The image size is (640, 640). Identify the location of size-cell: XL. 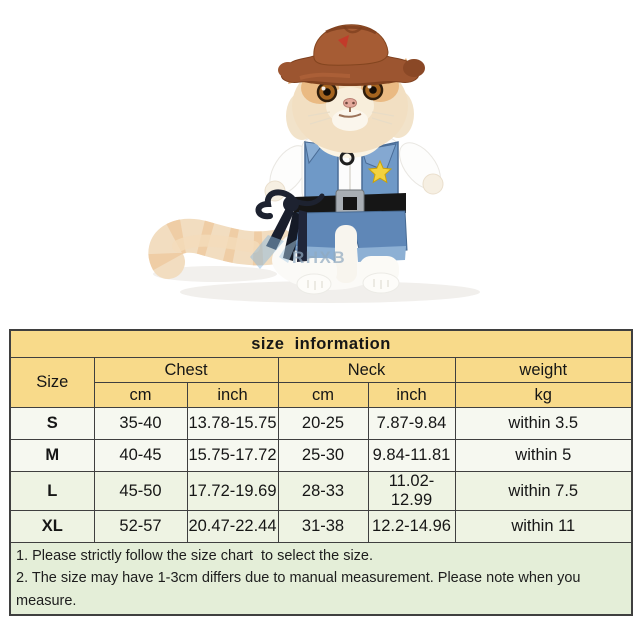
(52, 526).